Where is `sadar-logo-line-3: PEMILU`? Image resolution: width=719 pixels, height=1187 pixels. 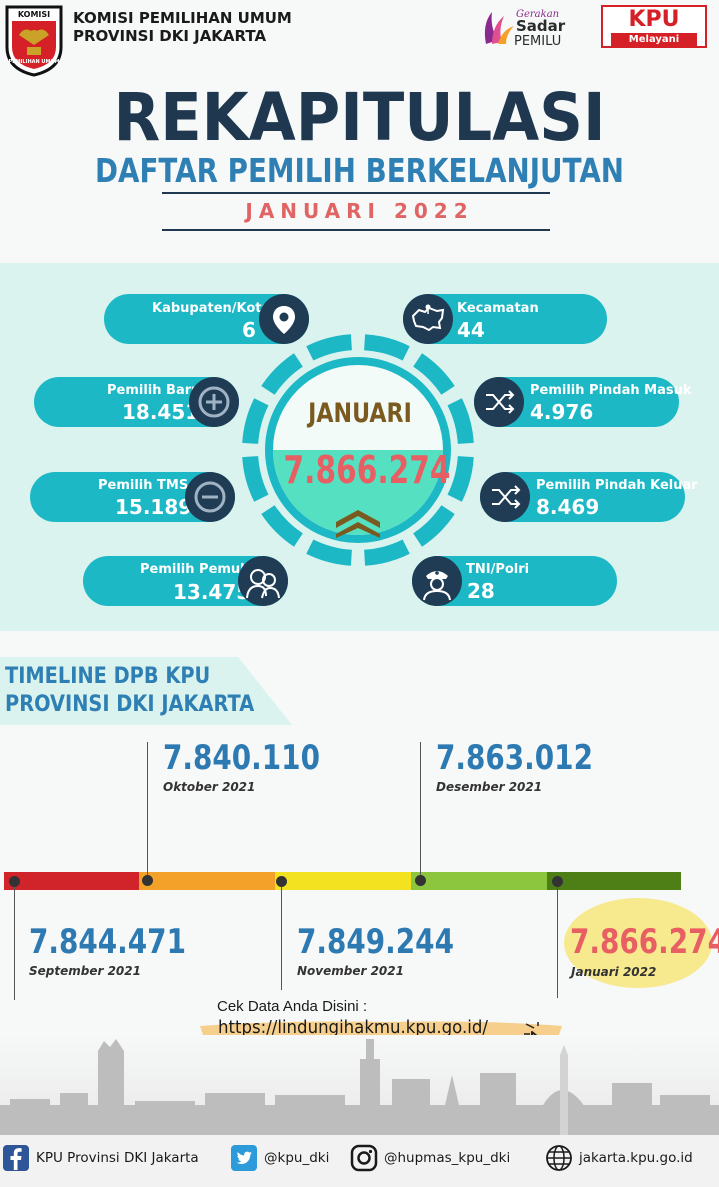
sadar-logo-line-3: PEMILU is located at coordinates (537, 41).